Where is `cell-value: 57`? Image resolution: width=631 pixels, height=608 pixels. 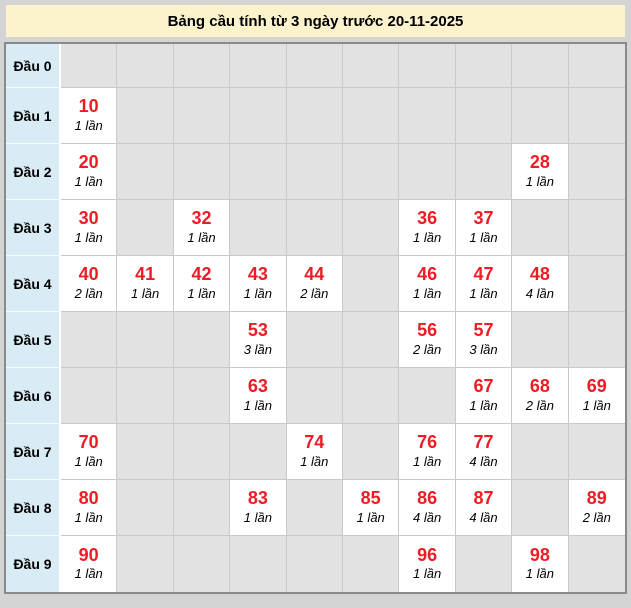 cell-value: 57 is located at coordinates (483, 330).